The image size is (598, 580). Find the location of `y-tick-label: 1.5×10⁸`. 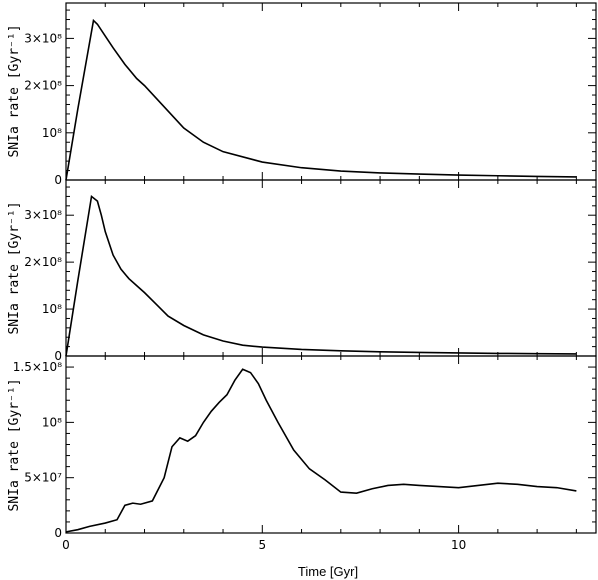

y-tick-label: 1.5×10⁸ is located at coordinates (37, 367).